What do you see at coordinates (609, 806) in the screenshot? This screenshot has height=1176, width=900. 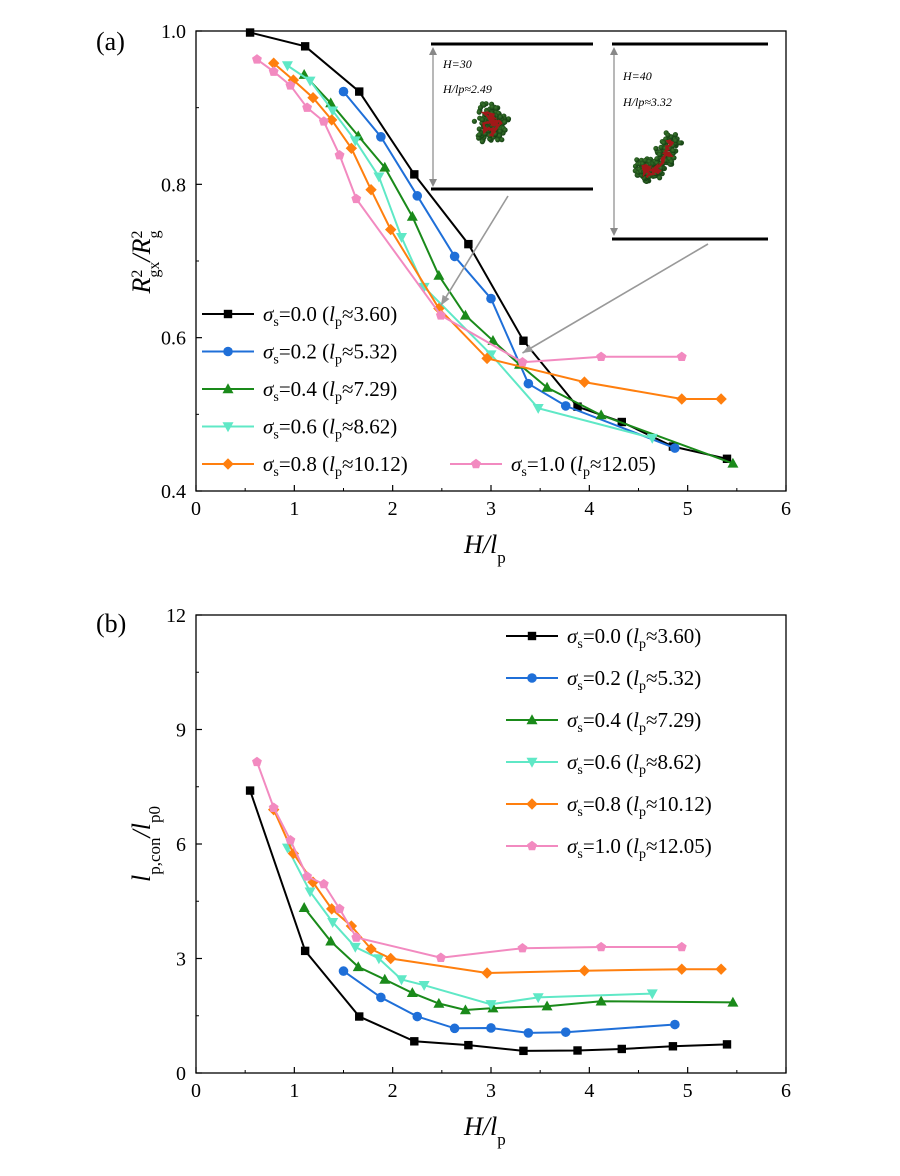 I see `legend-item-0.8: σs=0.8 (lp≈10.12)` at bounding box center [609, 806].